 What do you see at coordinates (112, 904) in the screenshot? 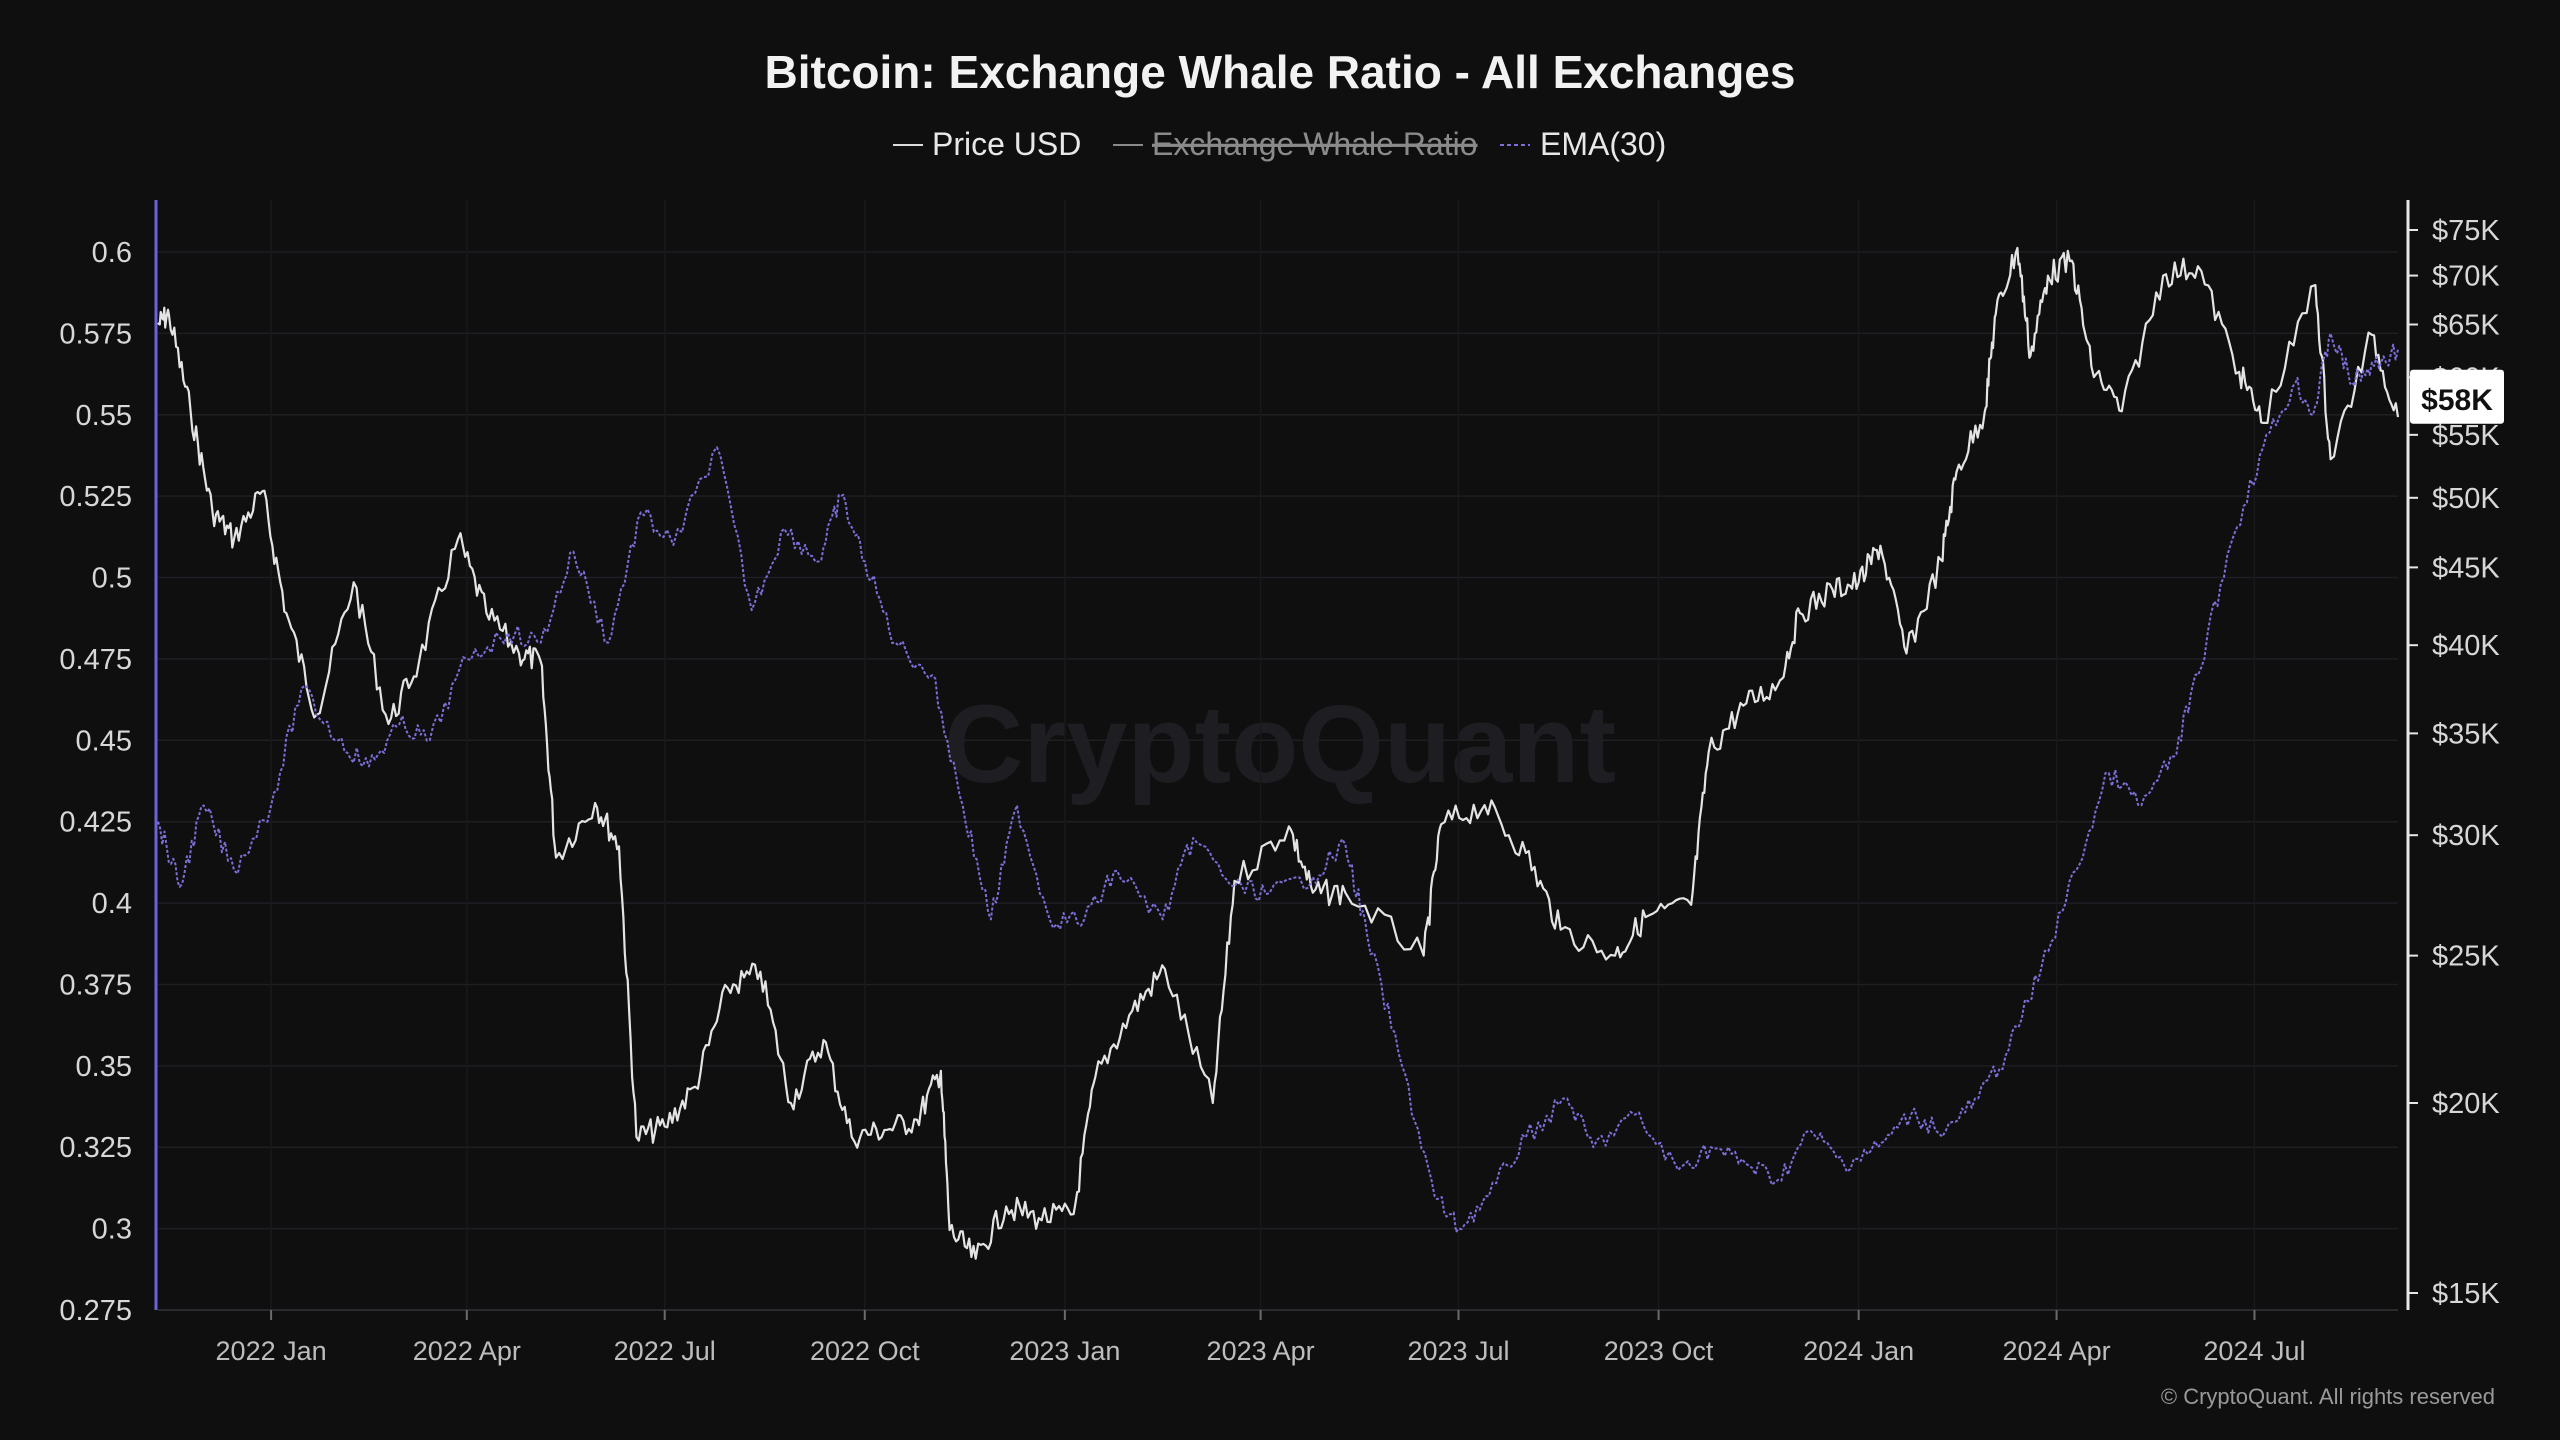
I see `left-axis-tick-label: 0.4` at bounding box center [112, 904].